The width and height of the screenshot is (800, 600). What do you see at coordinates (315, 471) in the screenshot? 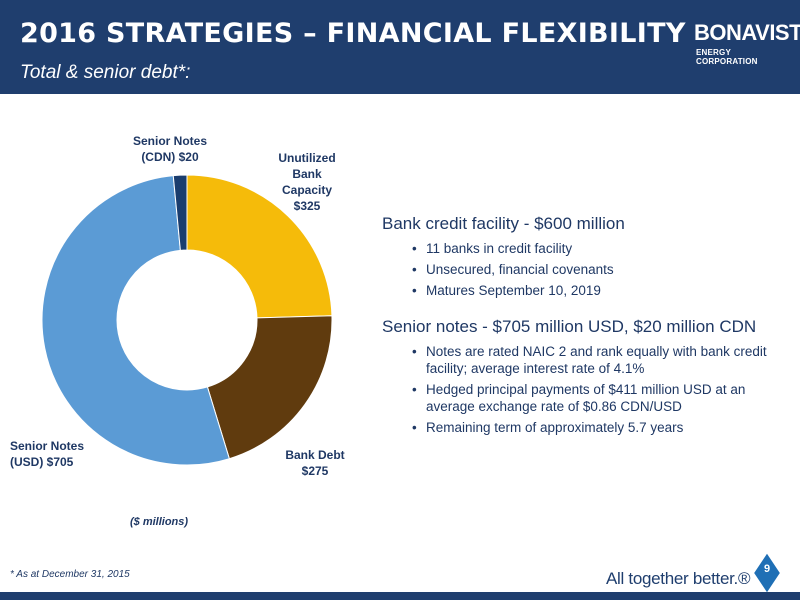
I see `label-bank-debt-value: $275` at bounding box center [315, 471].